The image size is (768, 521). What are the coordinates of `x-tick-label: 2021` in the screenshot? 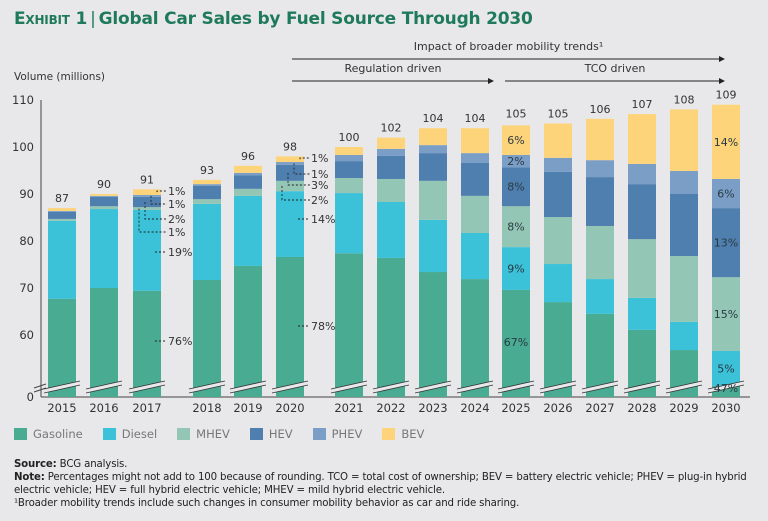 It's located at (348, 408).